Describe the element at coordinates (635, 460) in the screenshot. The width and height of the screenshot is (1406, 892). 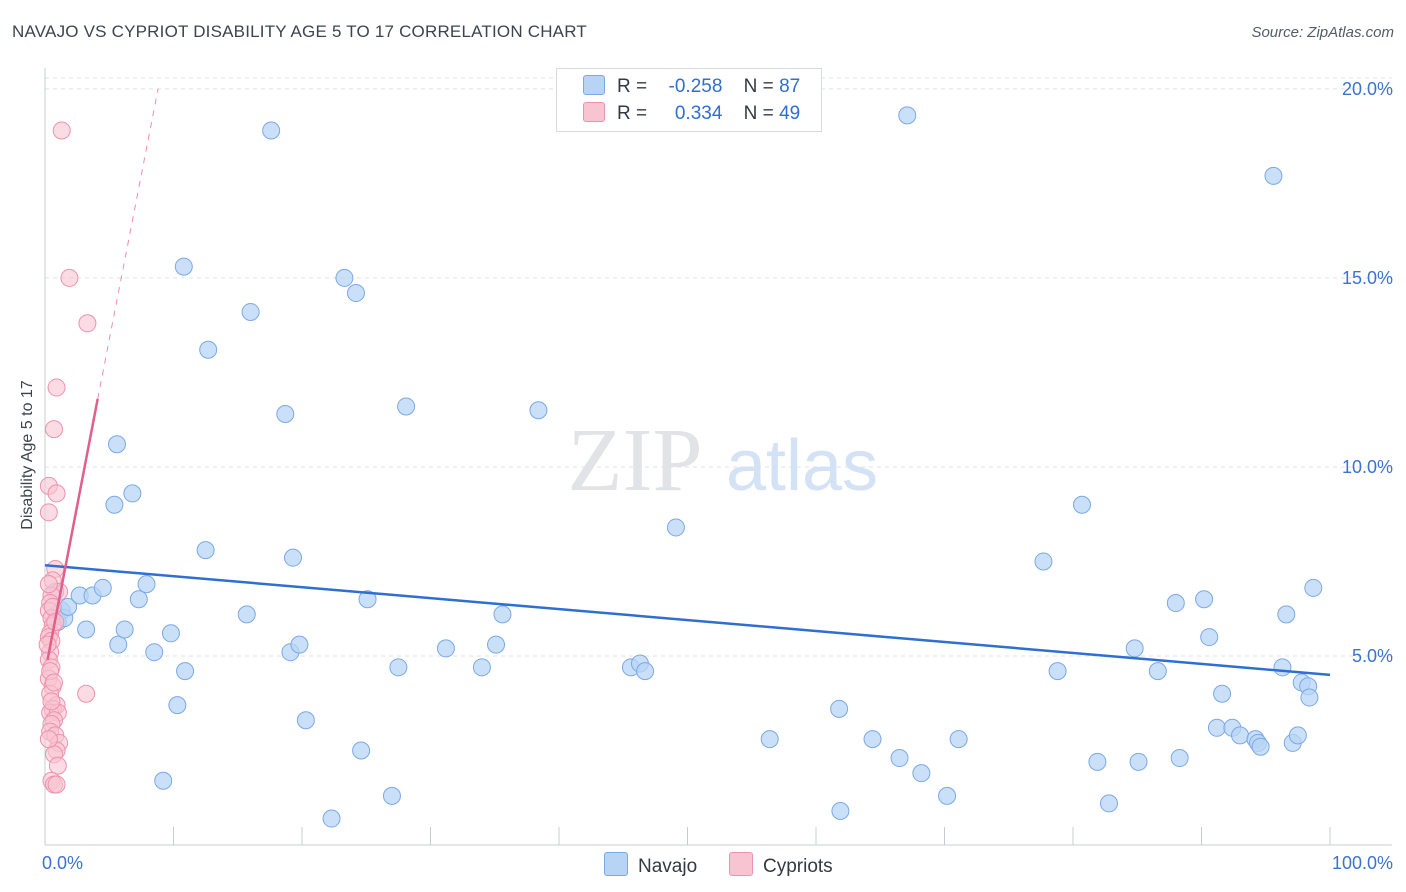
I see `watermark-zip: ZIP` at that location.